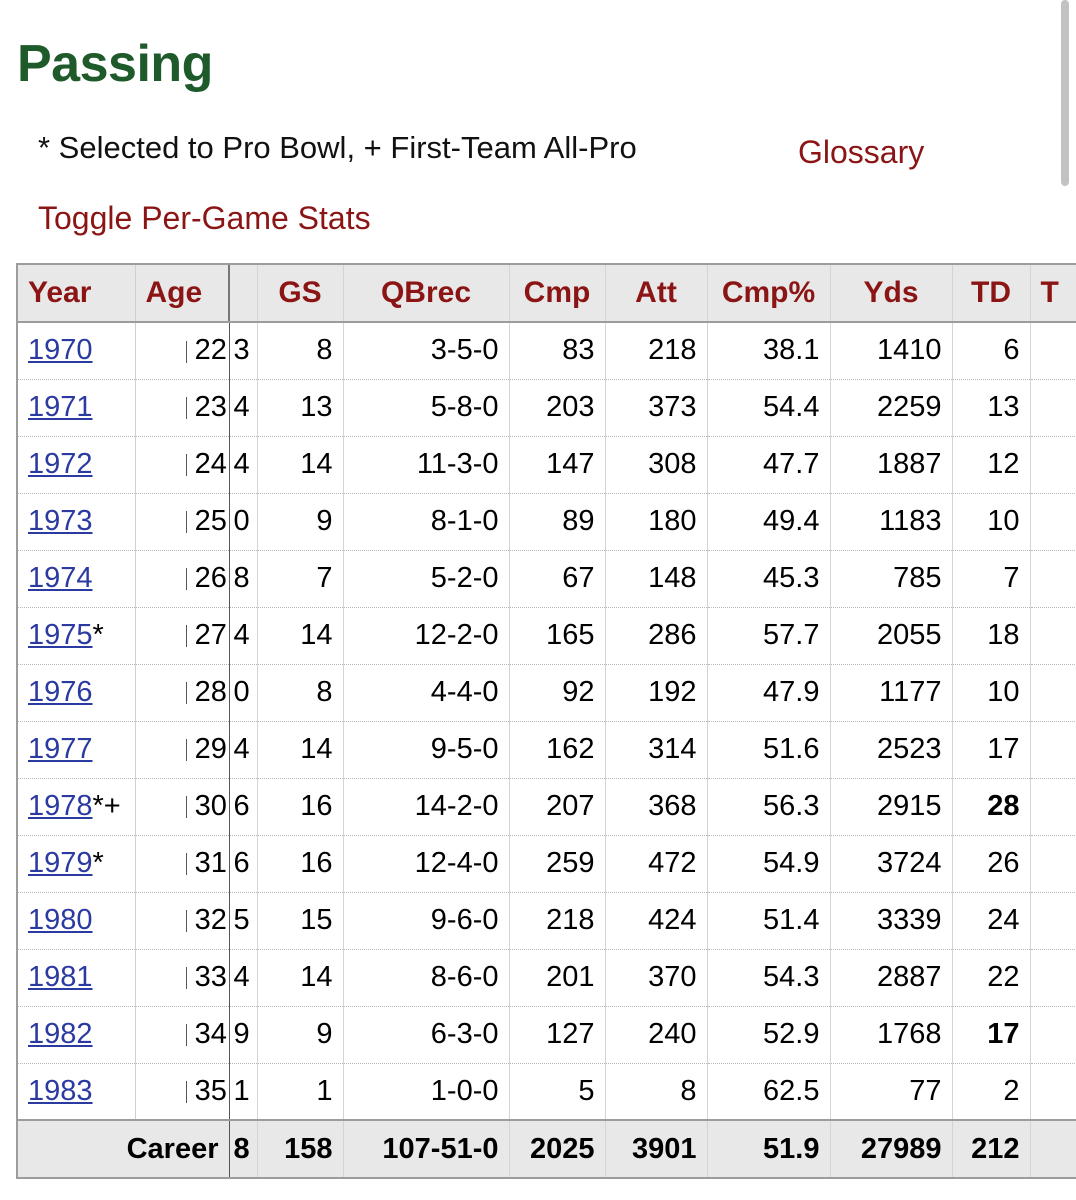 This screenshot has width=1076, height=1200. What do you see at coordinates (425, 293) in the screenshot?
I see `header-qbrec: QBrec` at bounding box center [425, 293].